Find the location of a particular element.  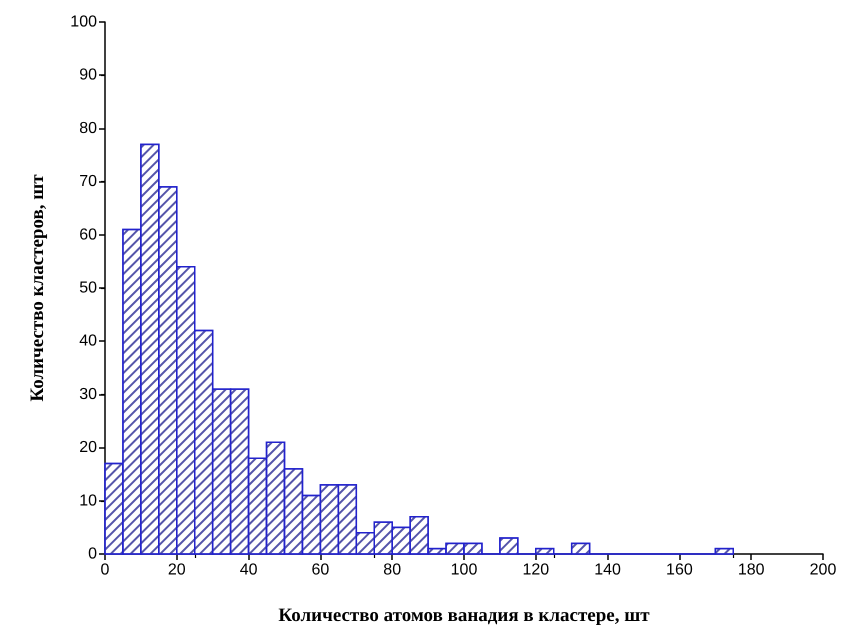

x-tick-label: 60 is located at coordinates (321, 570).